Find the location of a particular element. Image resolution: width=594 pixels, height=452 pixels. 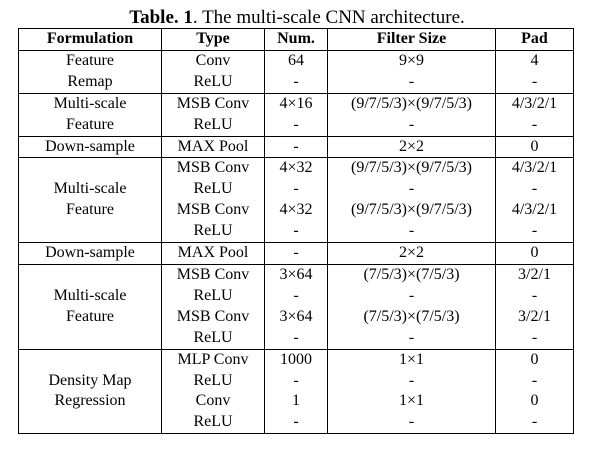

table-row: Feature Remap Conv 64 9×9 4 is located at coordinates (296, 70).